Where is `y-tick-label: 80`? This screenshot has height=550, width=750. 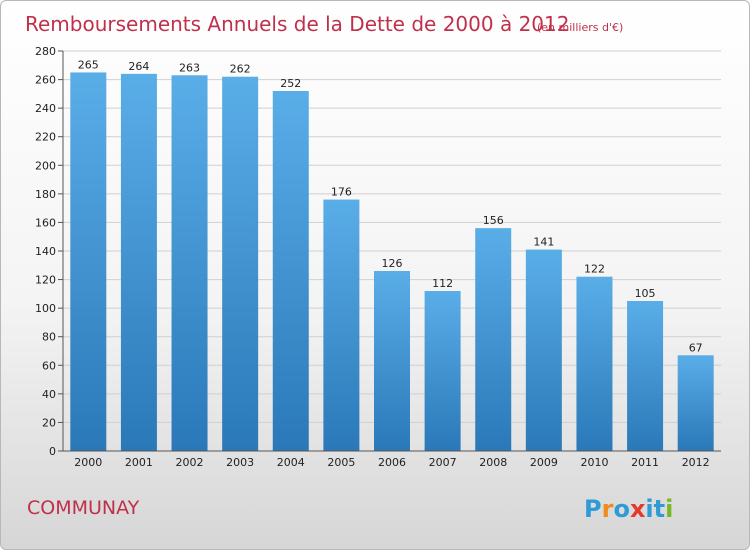 y-tick-label: 80 is located at coordinates (49, 337).